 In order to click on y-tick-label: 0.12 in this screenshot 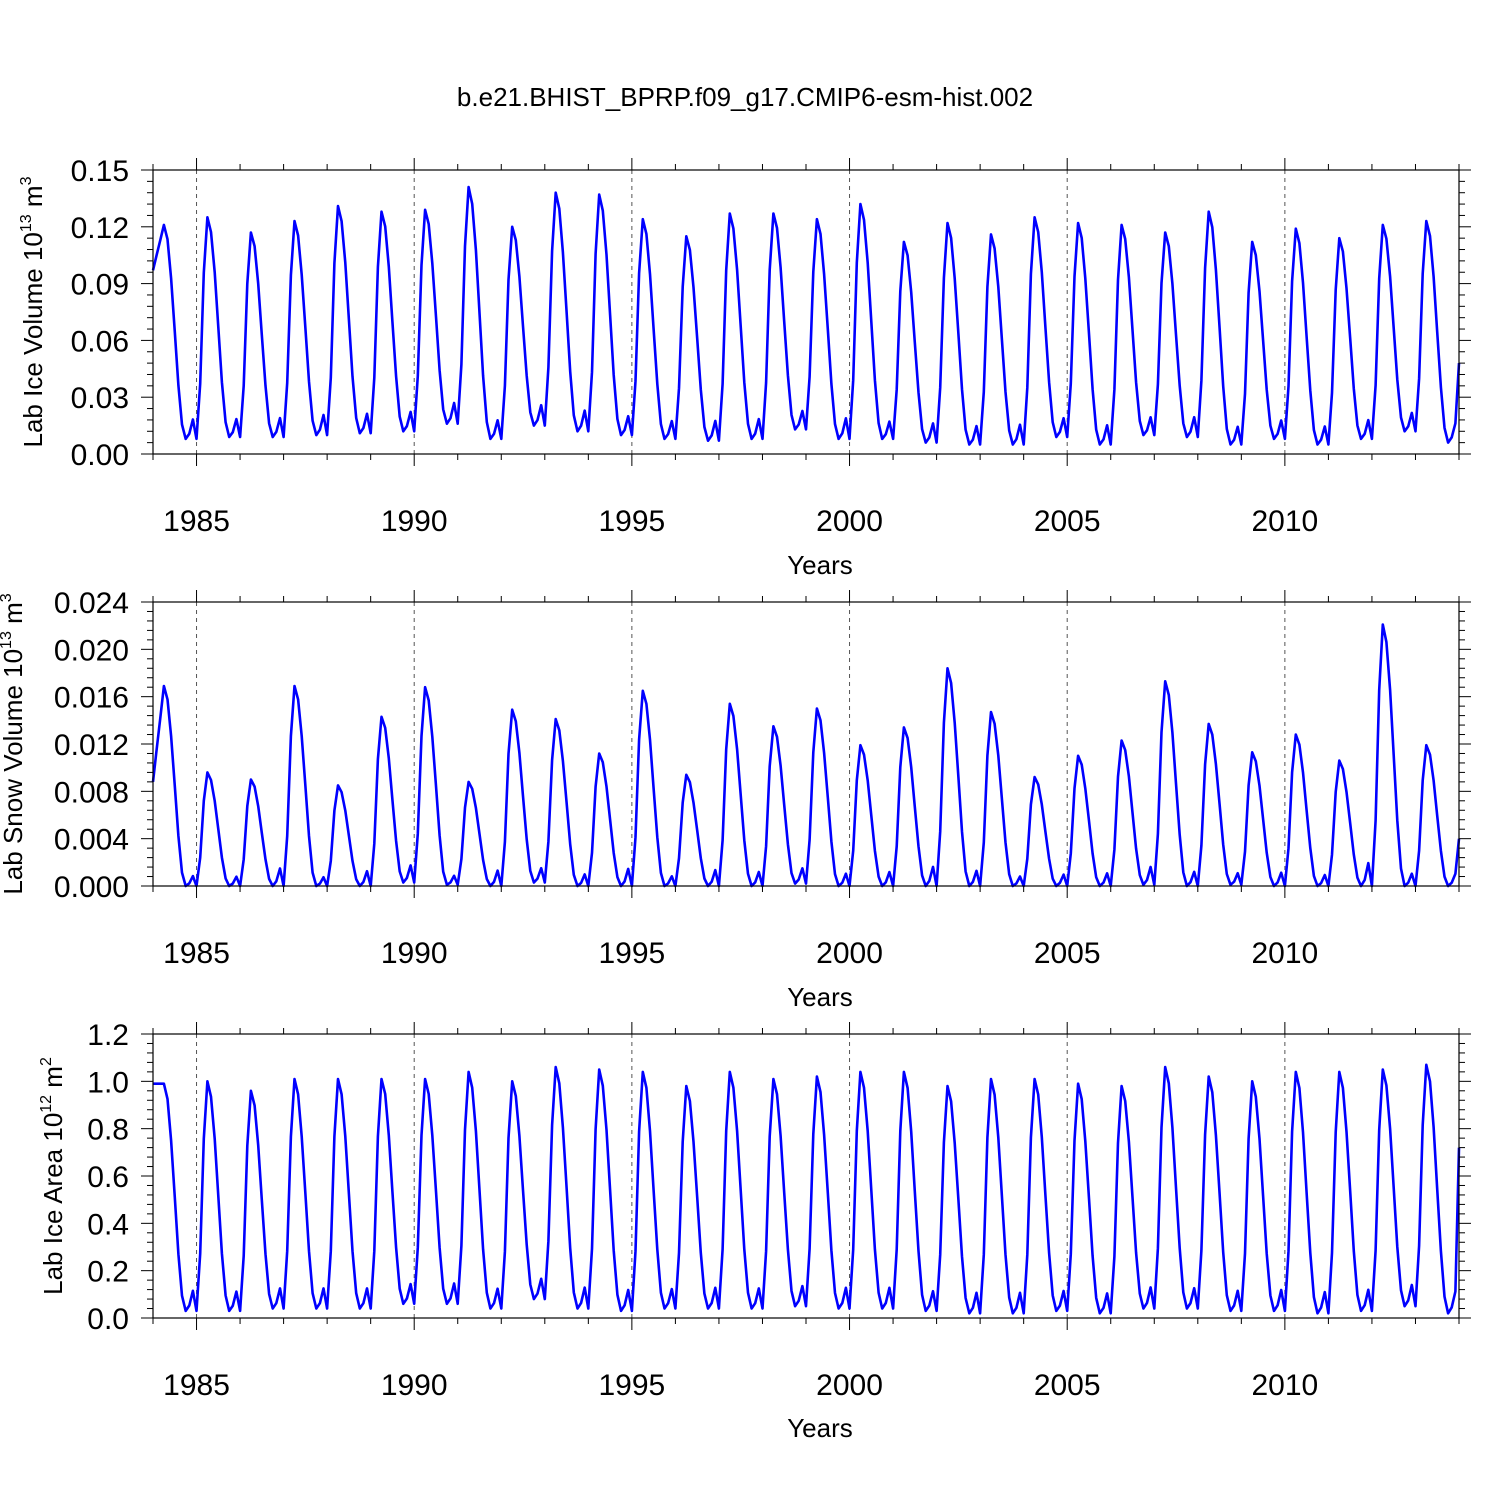, I will do `click(100, 228)`.